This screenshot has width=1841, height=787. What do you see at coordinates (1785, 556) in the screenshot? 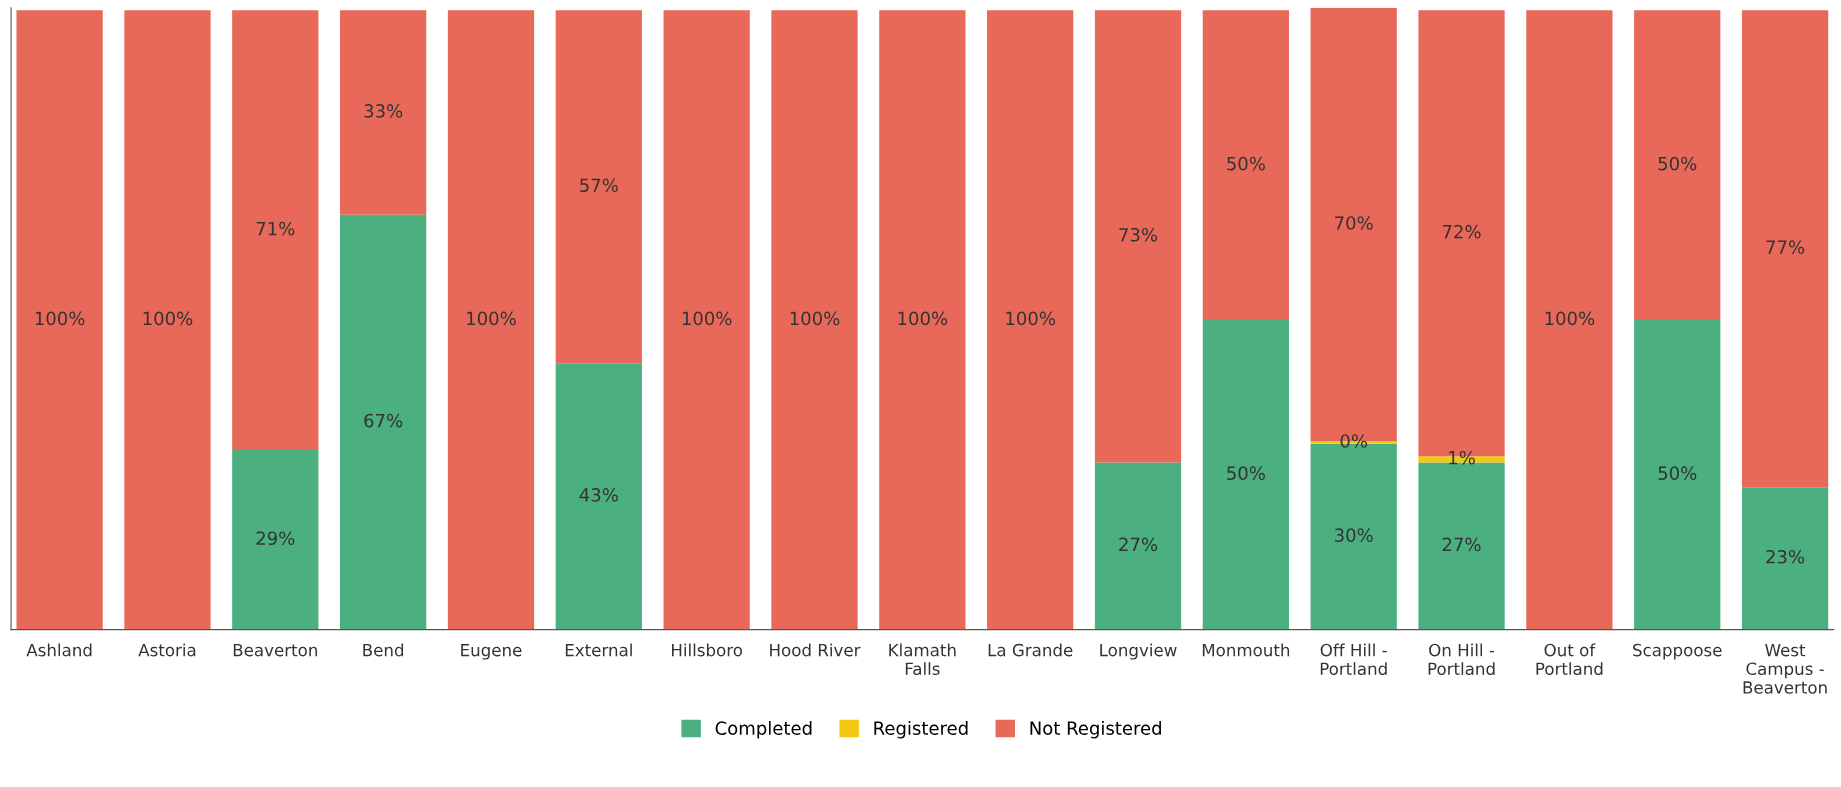
I see `data-label: 23%` at bounding box center [1785, 556].